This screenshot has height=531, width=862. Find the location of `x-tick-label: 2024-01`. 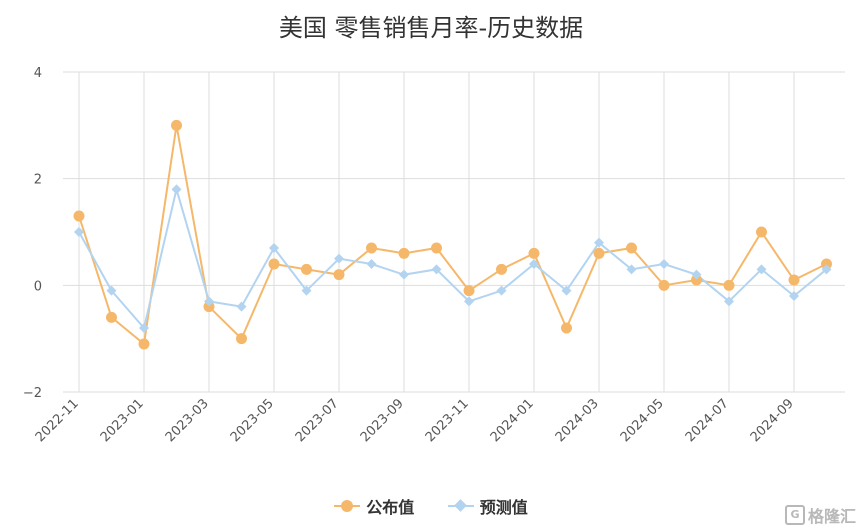

x-tick-label: 2024-01 is located at coordinates (512, 420).